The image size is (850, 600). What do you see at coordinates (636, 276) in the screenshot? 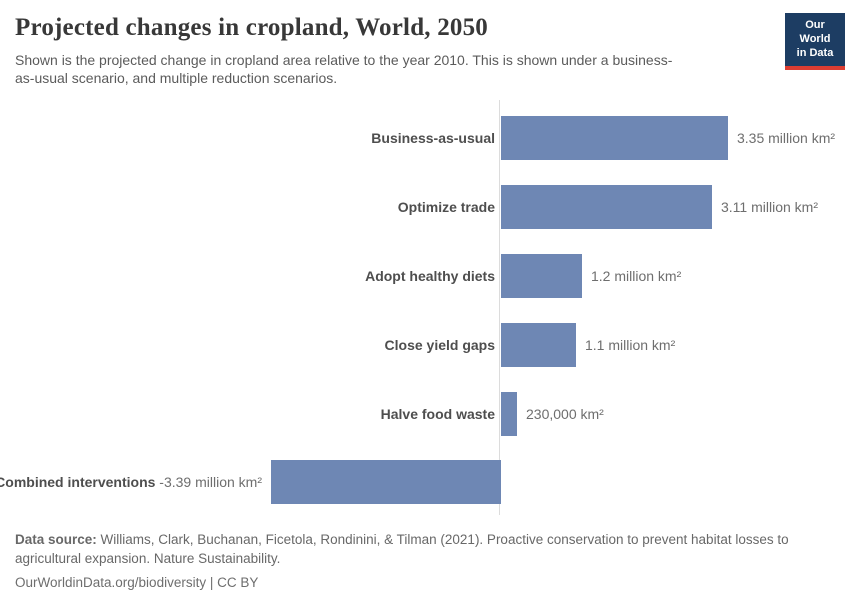
I see `value-label: 1.2 million km²` at bounding box center [636, 276].